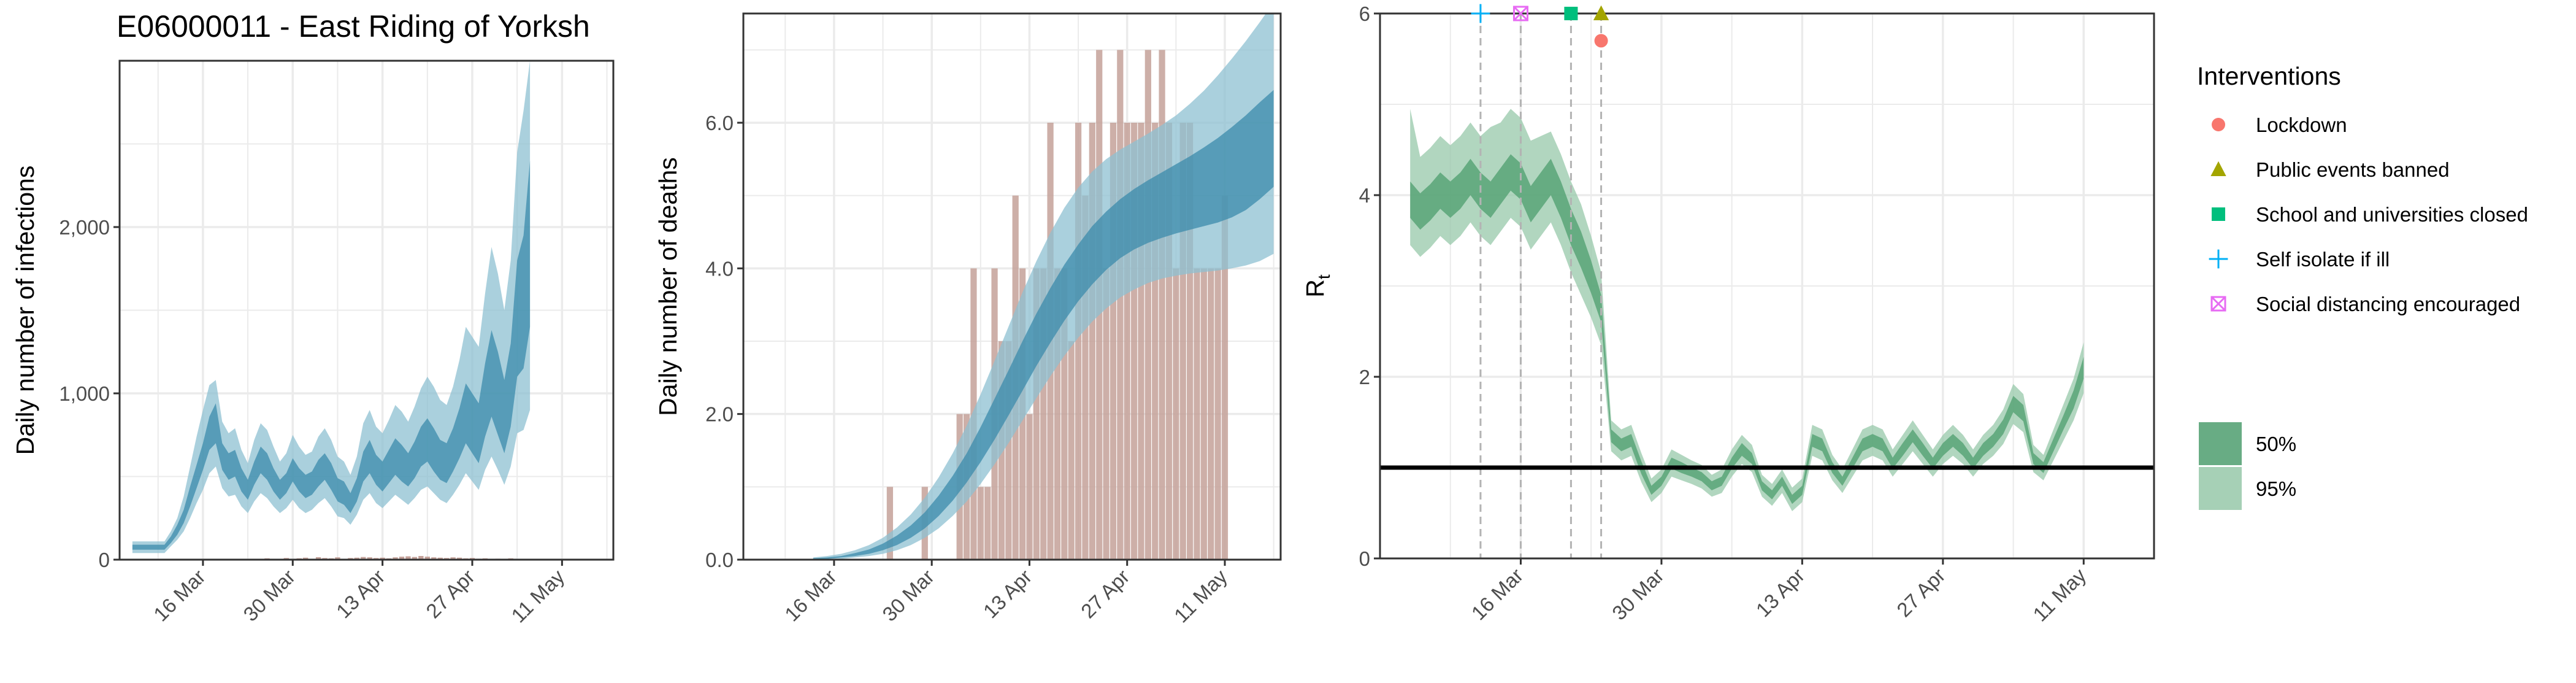 The height and width of the screenshot is (683, 2576). I want to click on interventions-legend-title: Interventions, so click(2269, 76).